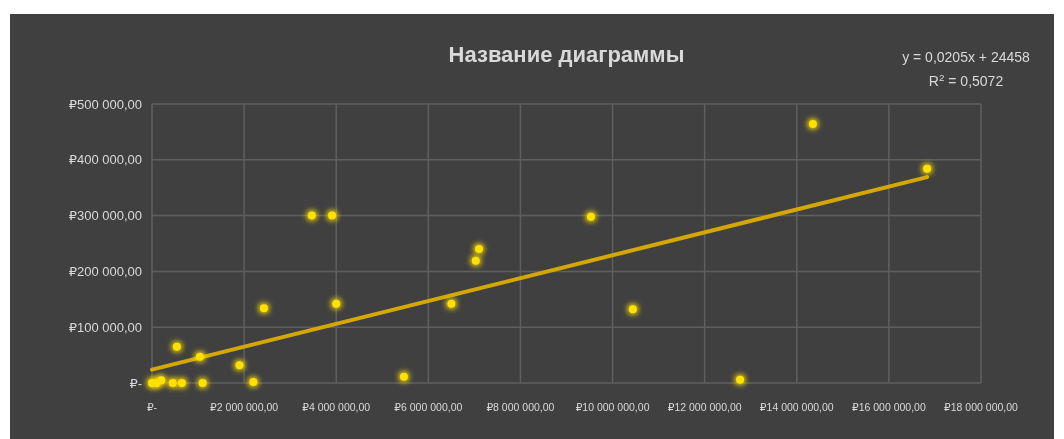  What do you see at coordinates (244, 407) in the screenshot?
I see `x-tick-label: ₽2 000 000,00` at bounding box center [244, 407].